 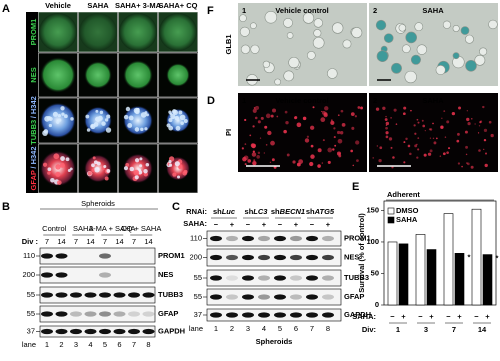 I want to click on lane-label: lane, so click(x=29, y=344).